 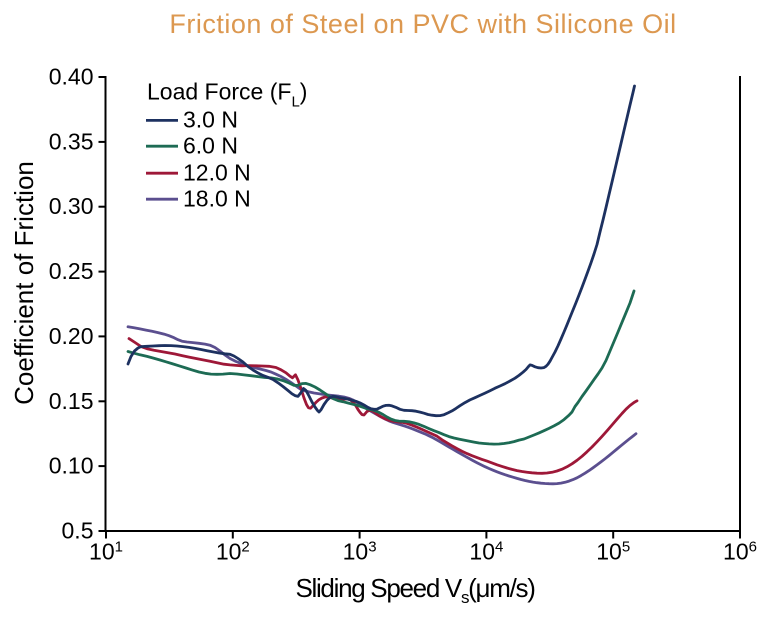 I want to click on svg-text: 18.0 N, so click(x=217, y=198).